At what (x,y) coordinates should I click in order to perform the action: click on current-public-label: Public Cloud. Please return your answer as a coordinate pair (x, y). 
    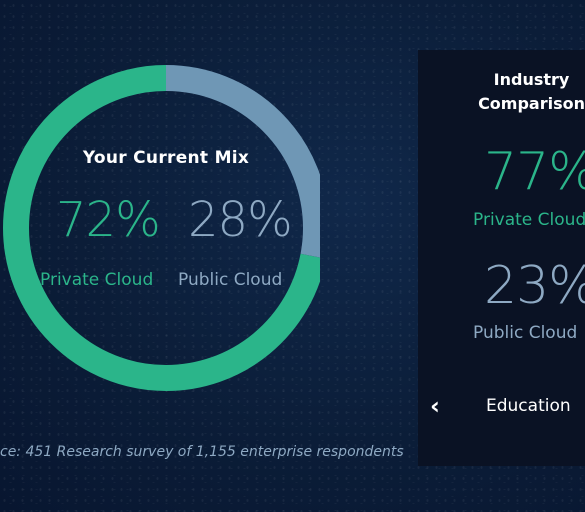
    Looking at the image, I should click on (230, 280).